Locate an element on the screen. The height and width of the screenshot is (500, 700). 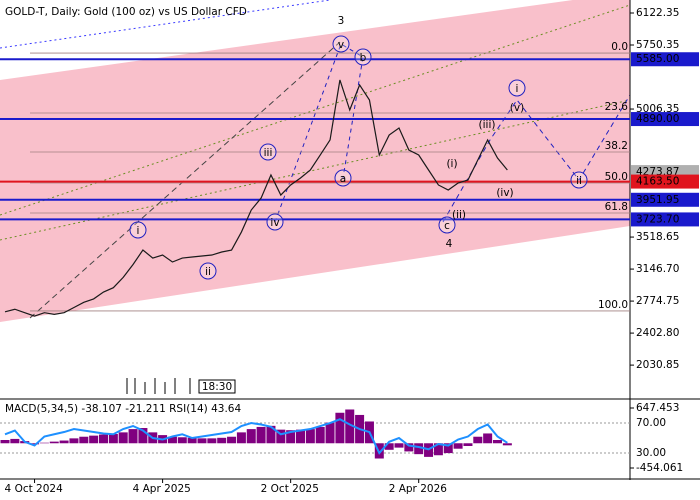
wave-label: iv is located at coordinates (274, 223).